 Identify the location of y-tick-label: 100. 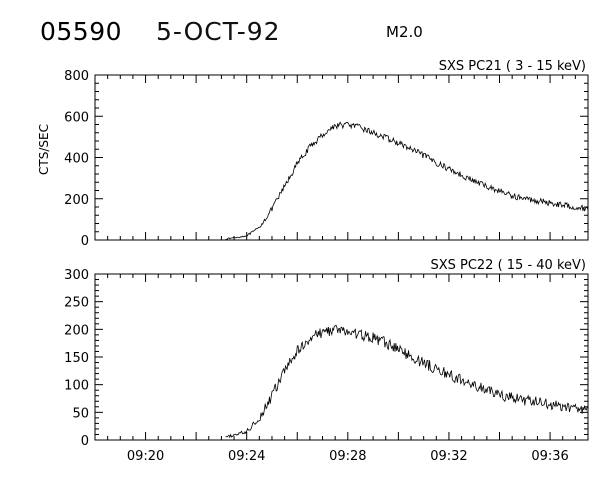
(76, 386).